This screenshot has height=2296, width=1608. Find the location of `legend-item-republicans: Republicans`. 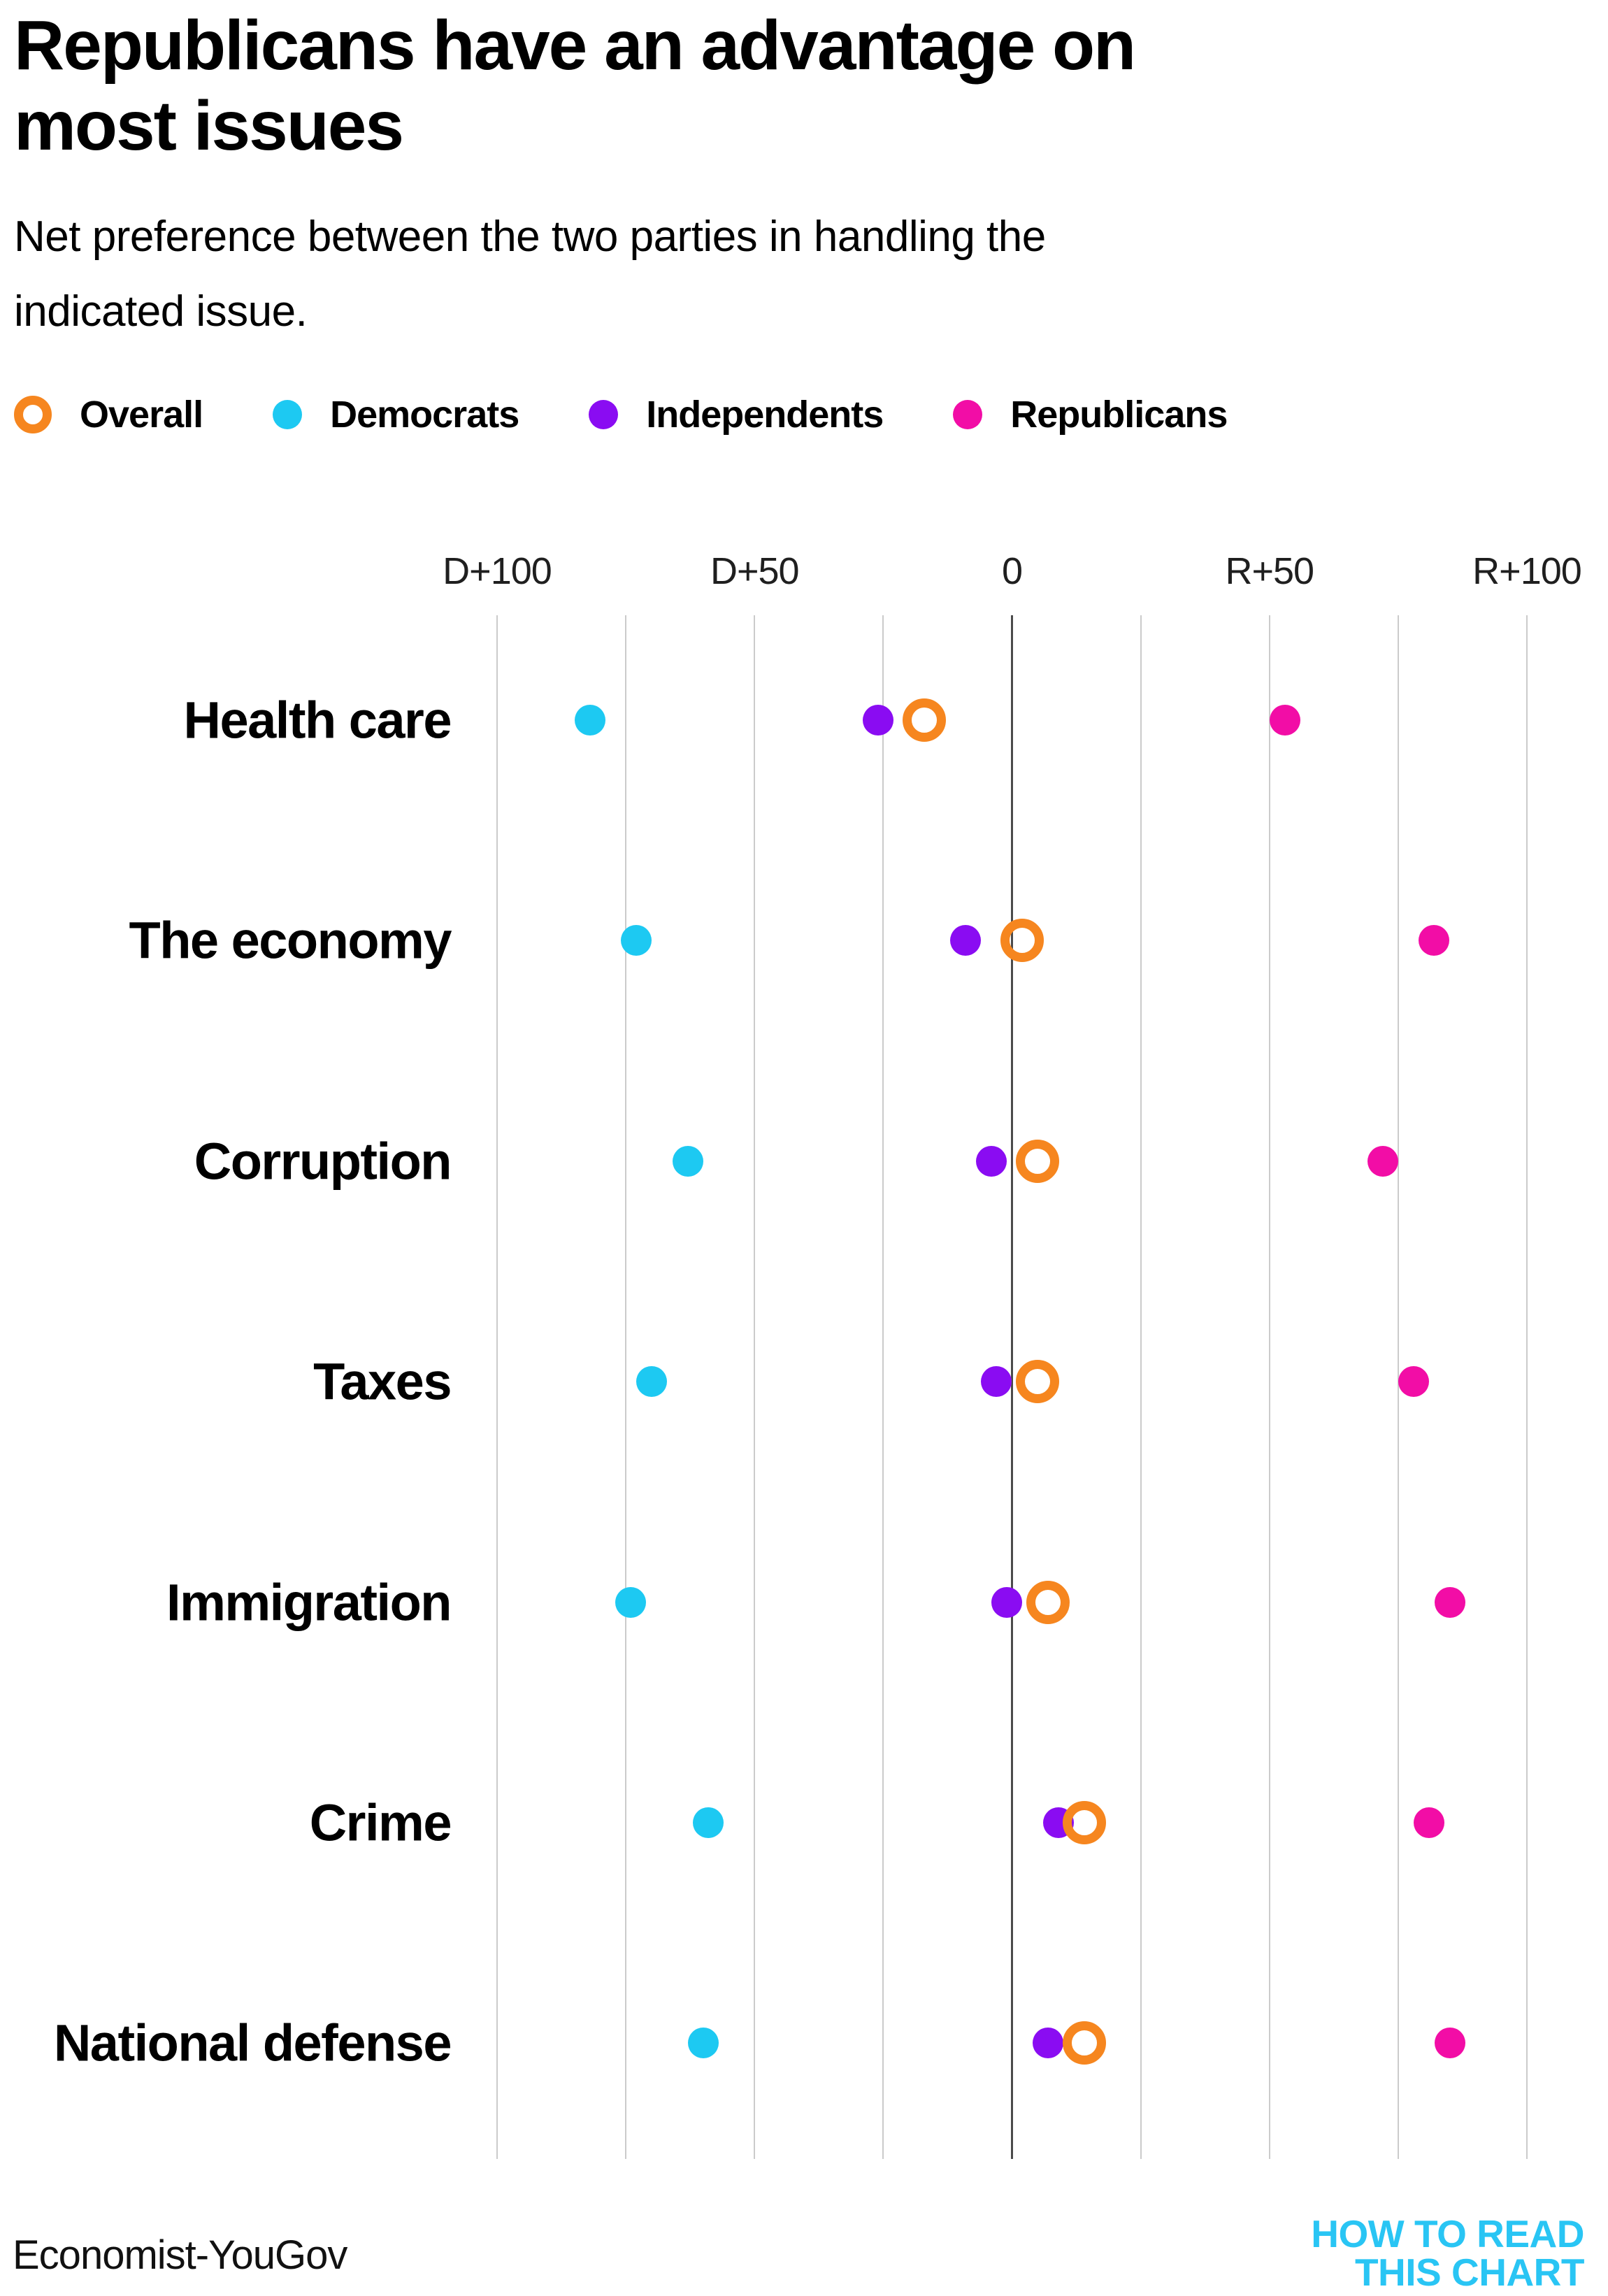

legend-item-republicans: Republicans is located at coordinates (1091, 414).